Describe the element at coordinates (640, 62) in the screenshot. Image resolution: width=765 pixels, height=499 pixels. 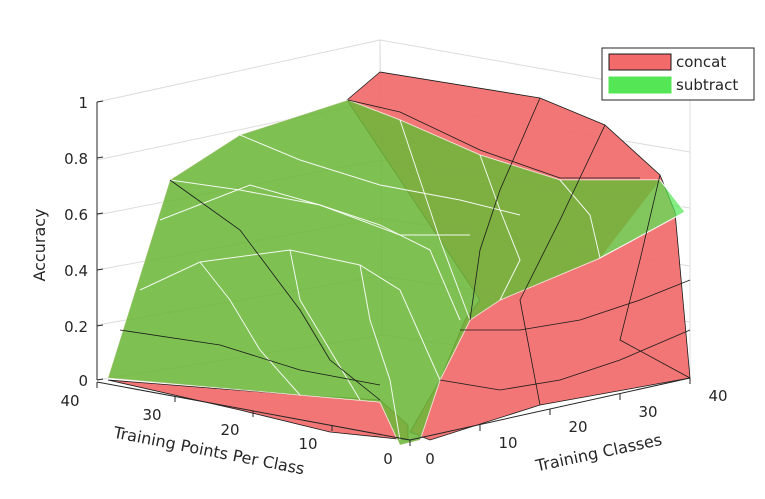
I see `legend-swatch-concat` at that location.